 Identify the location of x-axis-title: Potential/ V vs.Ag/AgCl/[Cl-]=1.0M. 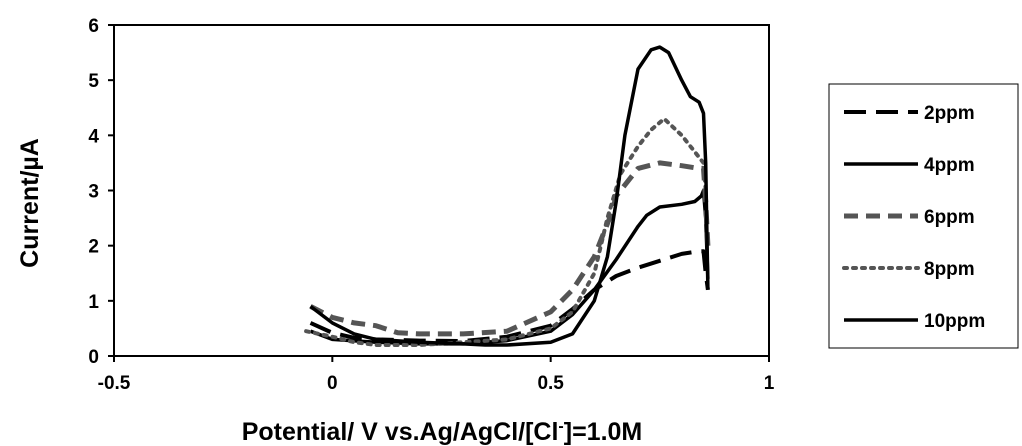
(442, 432).